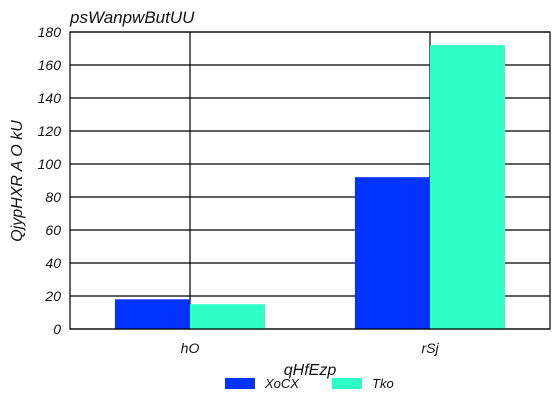 The height and width of the screenshot is (420, 560). I want to click on y-tick-label: 140, so click(50, 98).